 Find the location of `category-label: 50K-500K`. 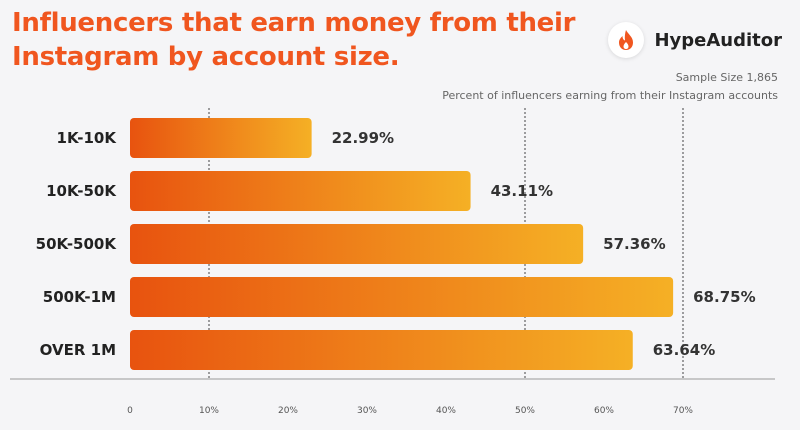

category-label: 50K-500K is located at coordinates (77, 244).